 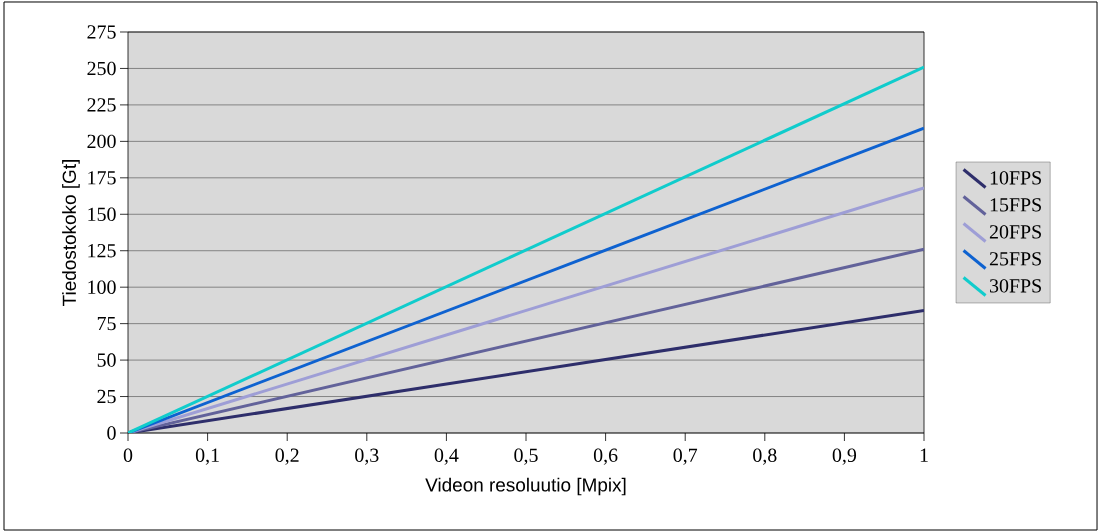 What do you see at coordinates (924, 455) in the screenshot?
I see `x-tick-label: 1` at bounding box center [924, 455].